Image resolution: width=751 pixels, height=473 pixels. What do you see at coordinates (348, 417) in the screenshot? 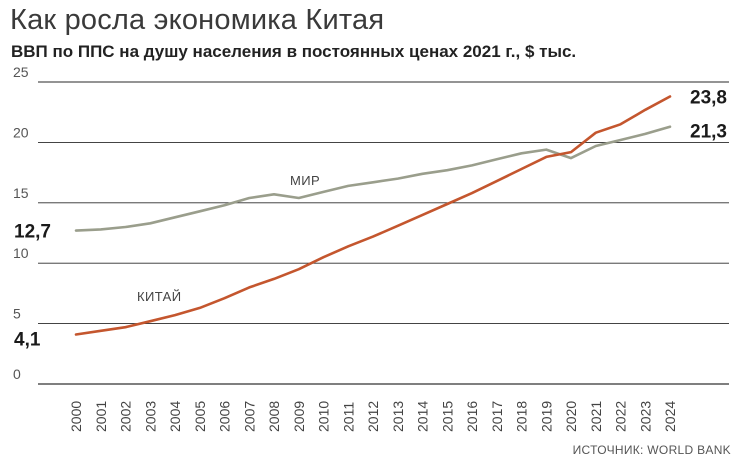
I see `x-tick-label: 2011` at bounding box center [348, 417].